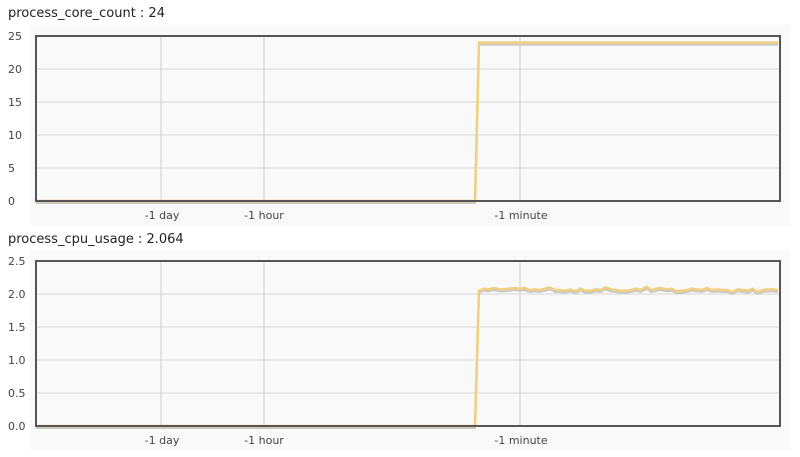  Describe the element at coordinates (17, 393) in the screenshot. I see `y-tick-label: 0.5` at that location.